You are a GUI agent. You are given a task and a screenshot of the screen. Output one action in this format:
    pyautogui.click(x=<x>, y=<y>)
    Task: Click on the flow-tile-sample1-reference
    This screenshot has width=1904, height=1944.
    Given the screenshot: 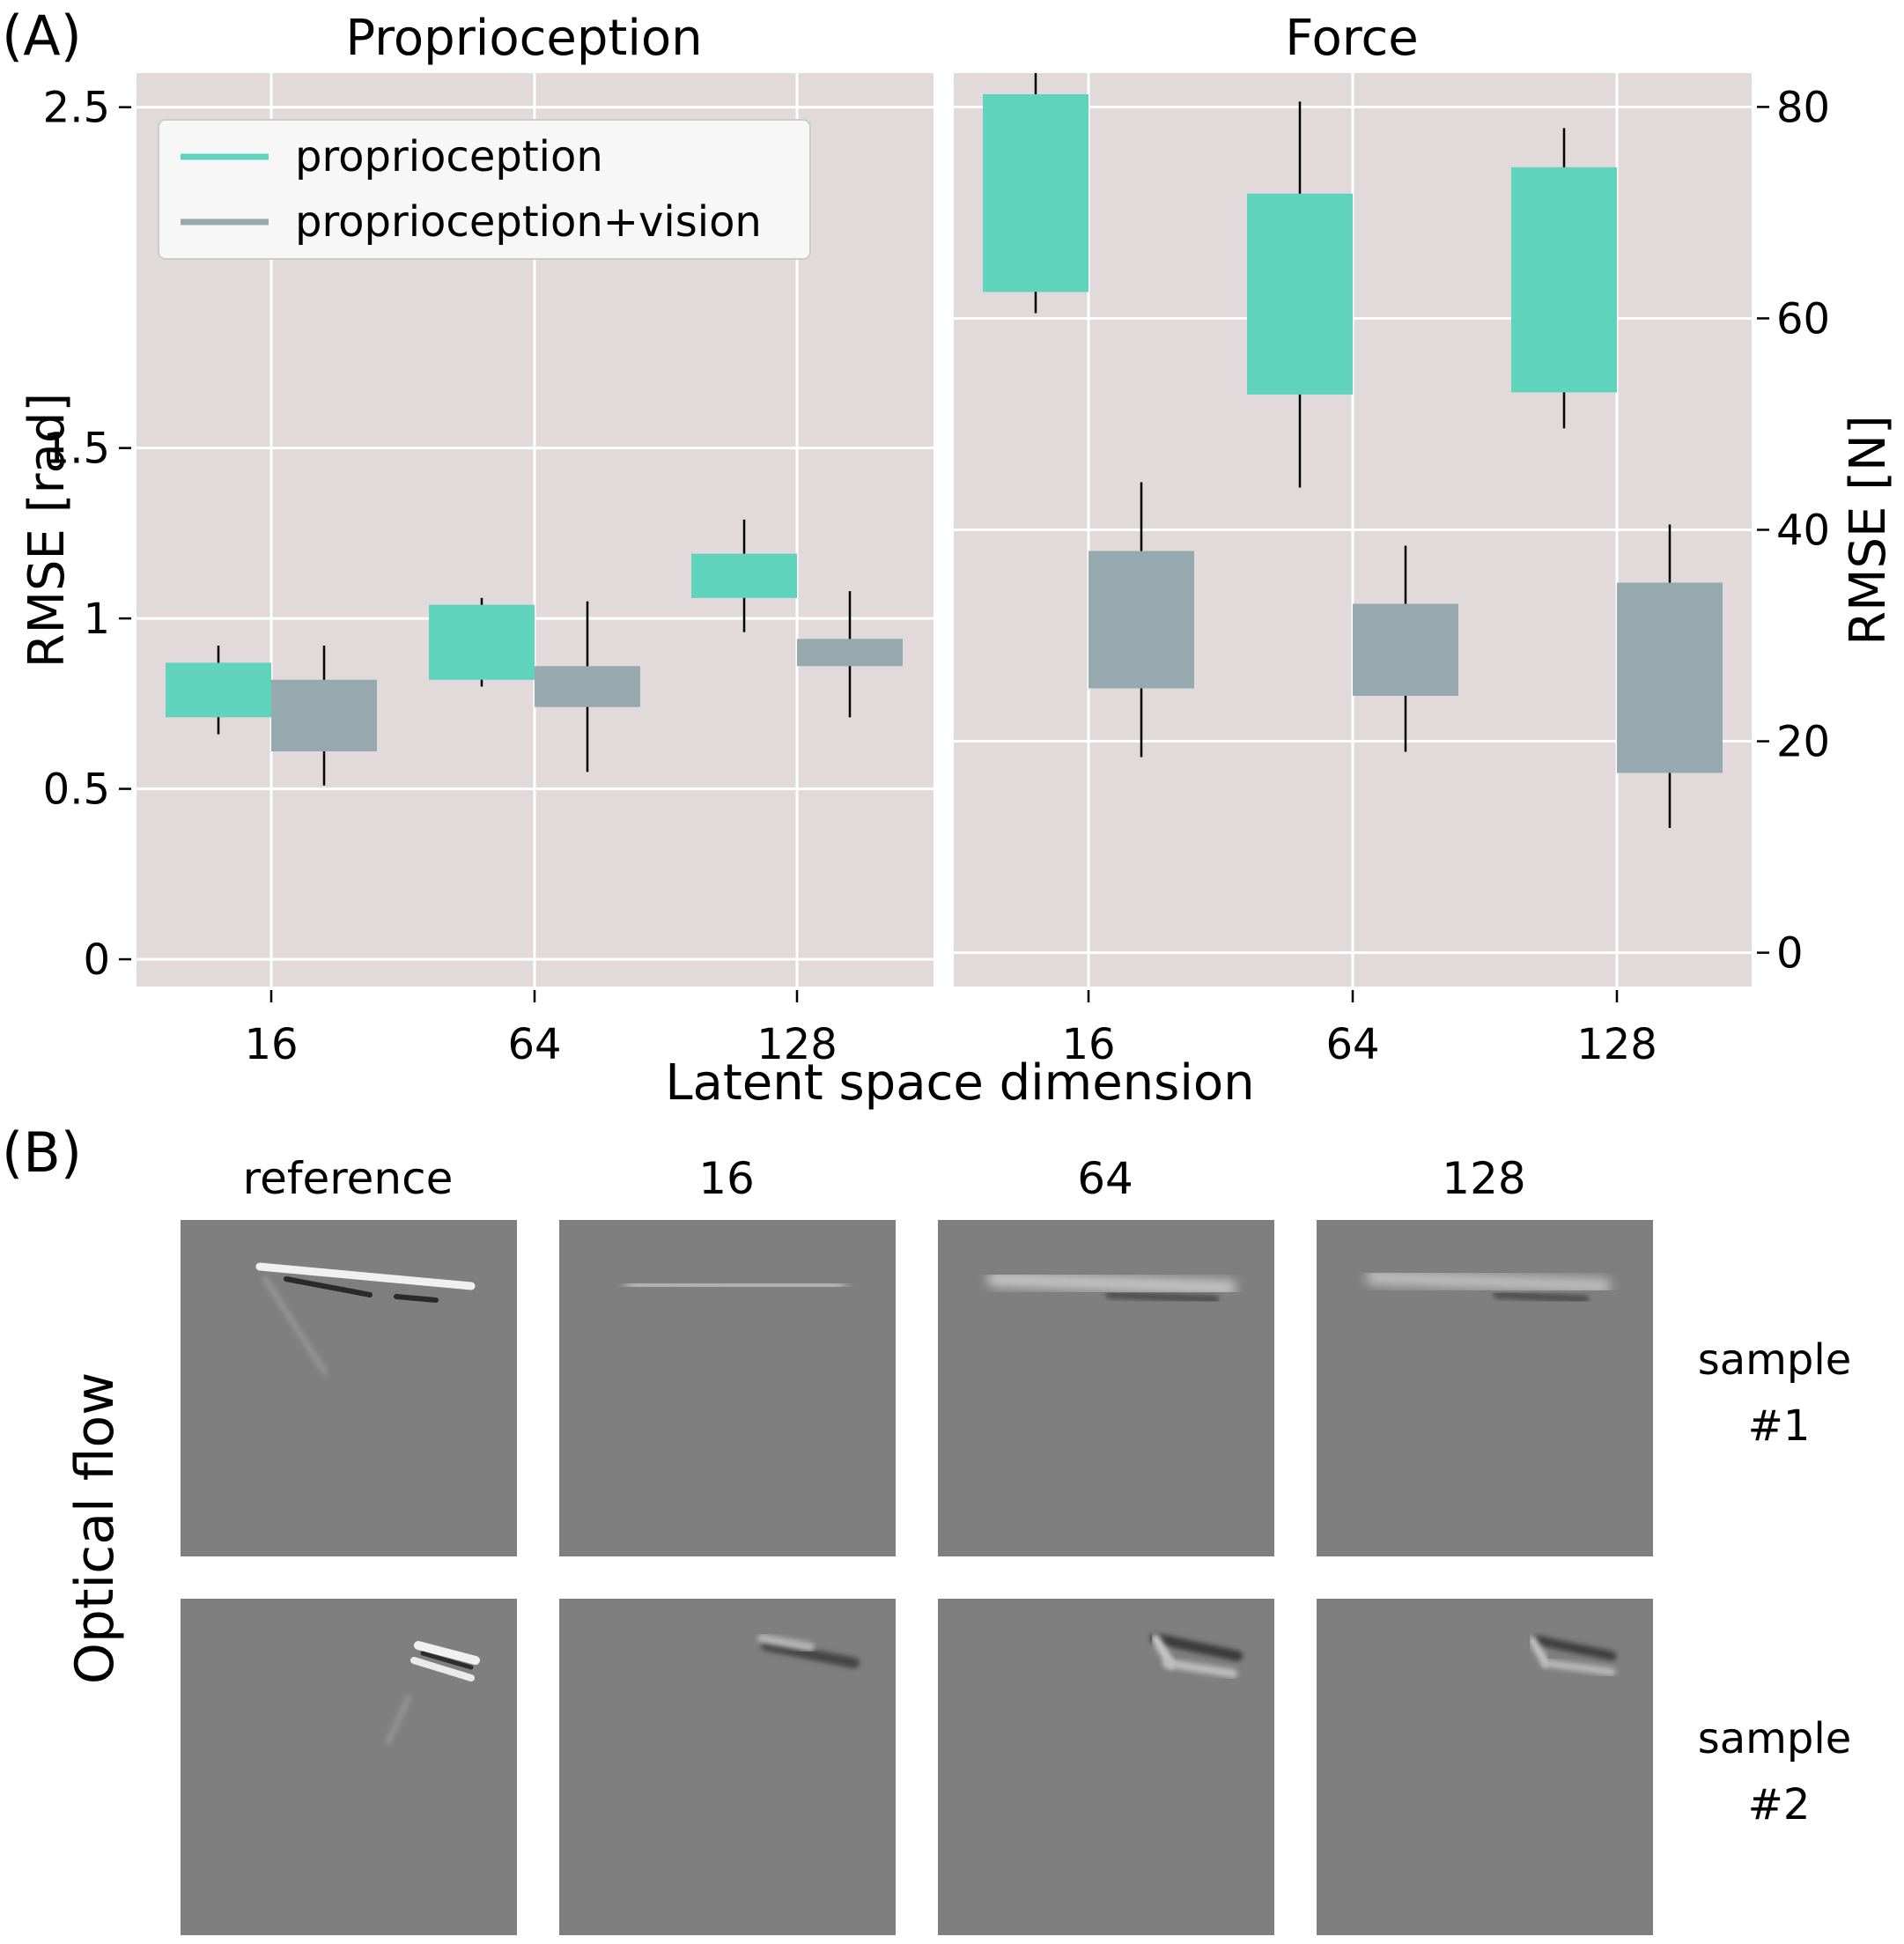 What is the action you would take?
    pyautogui.click(x=349, y=1388)
    